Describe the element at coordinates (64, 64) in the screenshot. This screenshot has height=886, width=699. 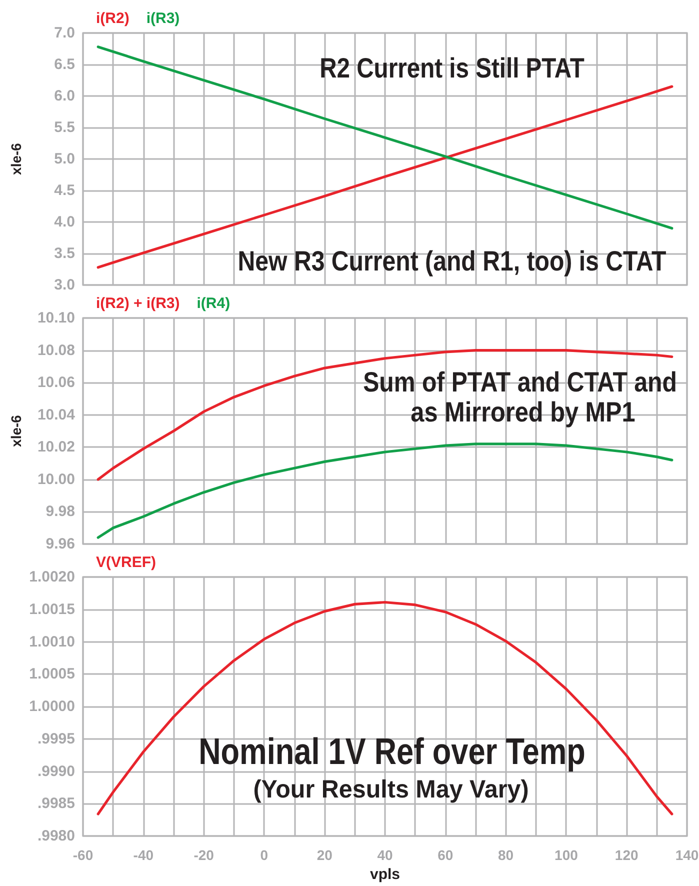
I see `y-tick-label: 6.5` at that location.